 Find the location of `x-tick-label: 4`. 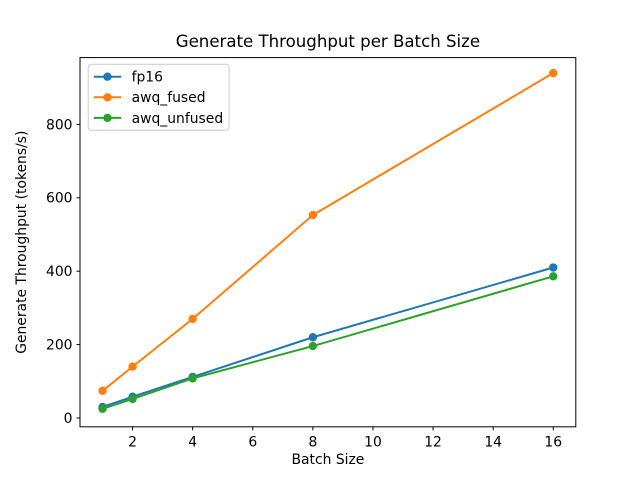

x-tick-label: 4 is located at coordinates (192, 442).